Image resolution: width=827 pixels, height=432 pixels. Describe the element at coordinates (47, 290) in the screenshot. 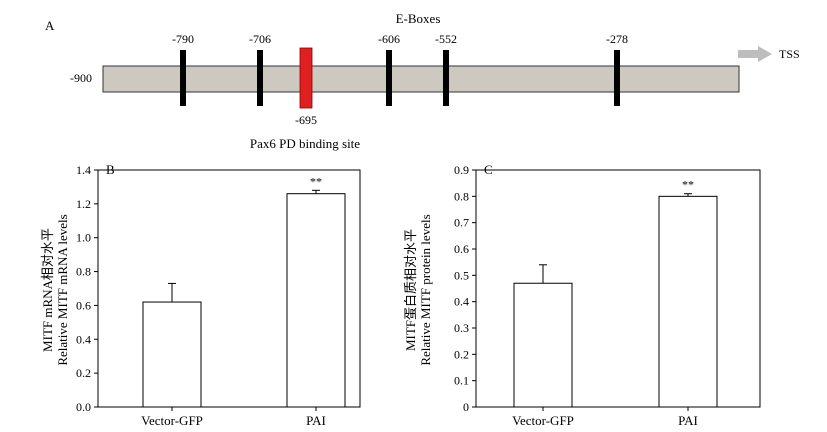

I see `chart-b-ylabel-line1: MITF mRNA相对水平` at that location.